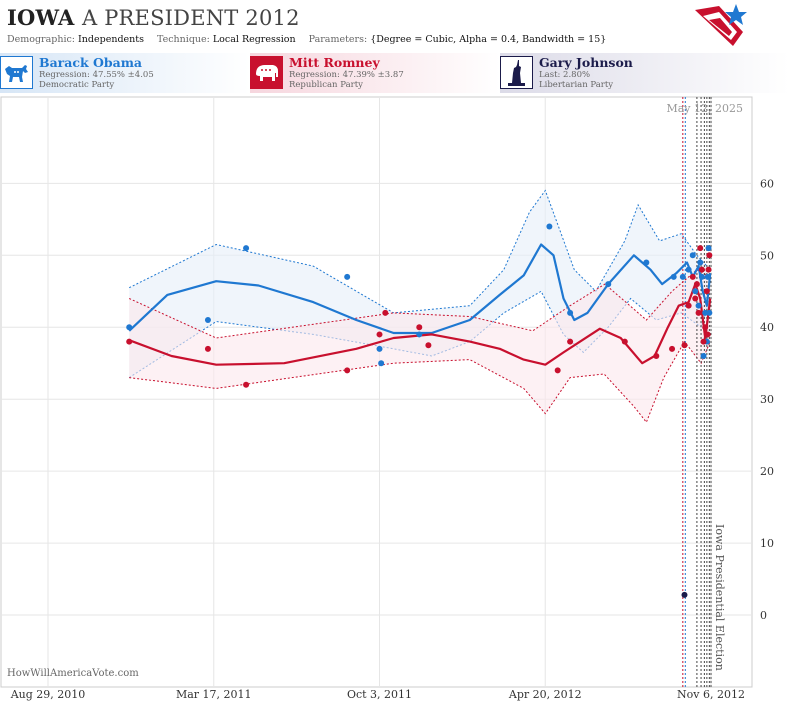 The width and height of the screenshot is (789, 704). What do you see at coordinates (266, 72) in the screenshot?
I see `elephant-icon` at bounding box center [266, 72].